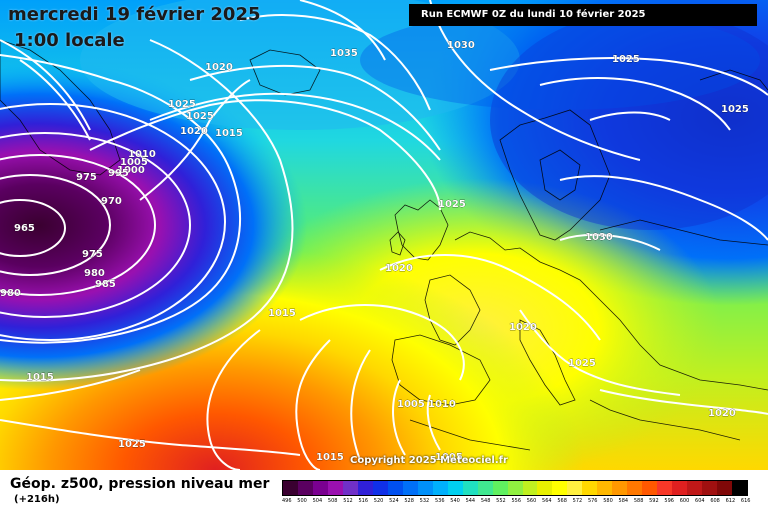  Describe the element at coordinates (501, 501) in the screenshot. I see `color-scale-label: 552` at that location.